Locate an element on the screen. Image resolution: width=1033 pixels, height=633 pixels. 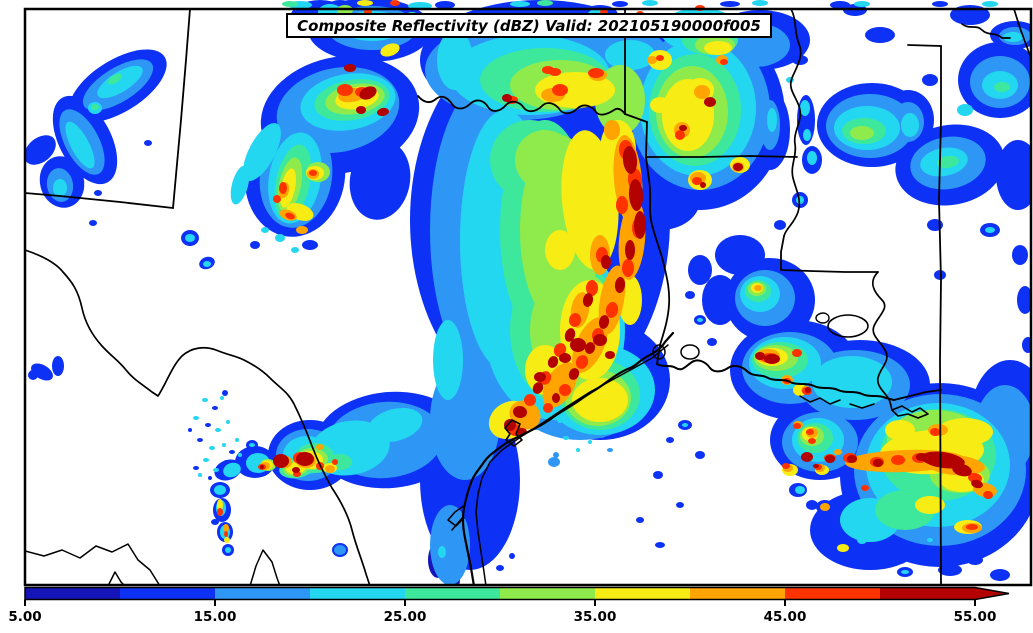
colorbar-tick-label: 15.00 is located at coordinates (215, 617).